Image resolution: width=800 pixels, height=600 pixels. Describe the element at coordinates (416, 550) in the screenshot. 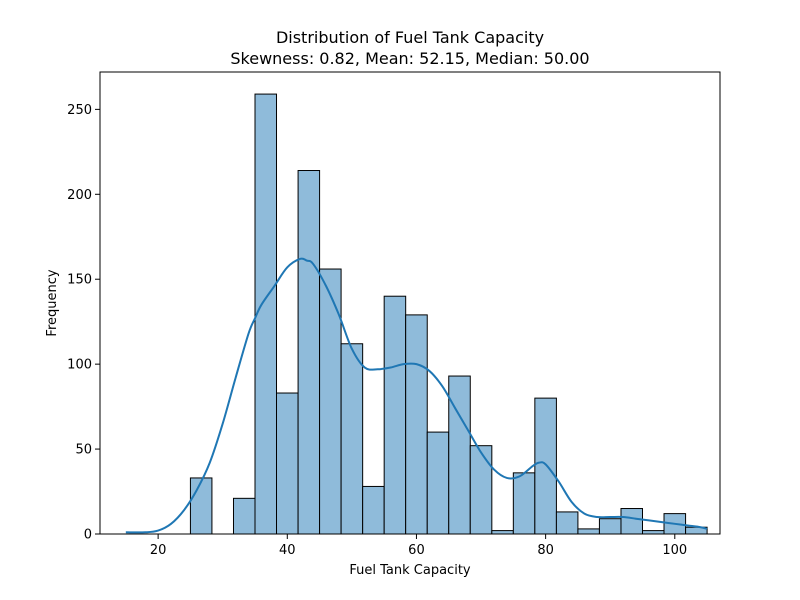

I see `x-tick-label-60: 60` at that location.